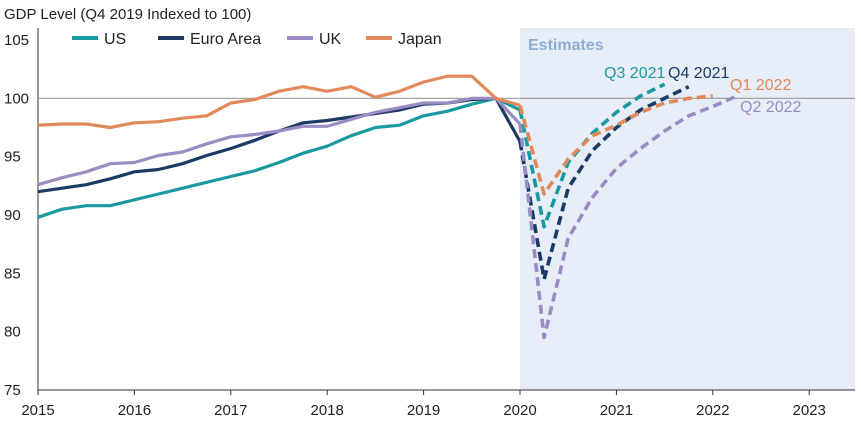 The width and height of the screenshot is (861, 421). What do you see at coordinates (420, 39) in the screenshot?
I see `legend-label-japan: Japan` at bounding box center [420, 39].